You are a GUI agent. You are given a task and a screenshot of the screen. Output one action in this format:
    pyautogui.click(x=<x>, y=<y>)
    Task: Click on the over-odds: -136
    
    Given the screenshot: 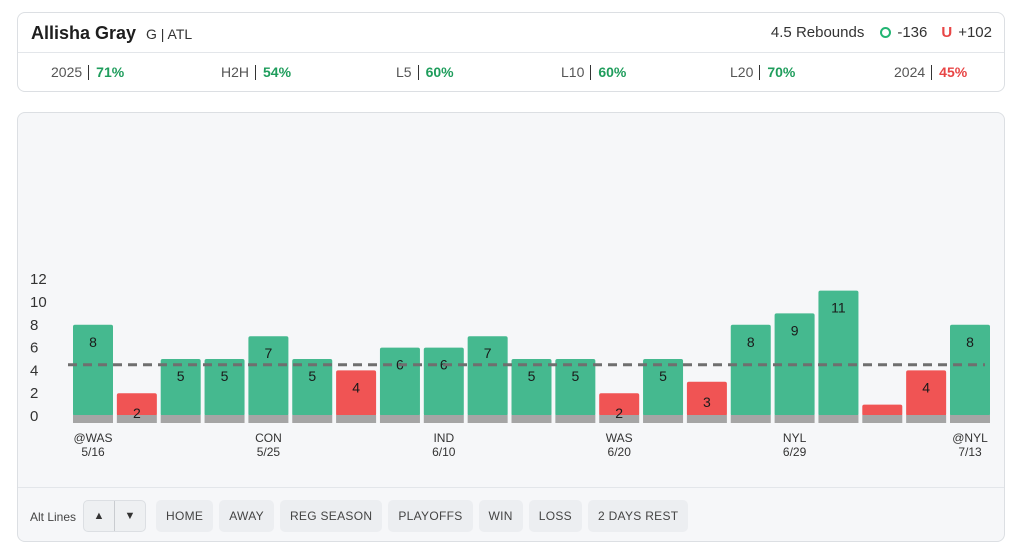 What is the action you would take?
    pyautogui.click(x=912, y=32)
    